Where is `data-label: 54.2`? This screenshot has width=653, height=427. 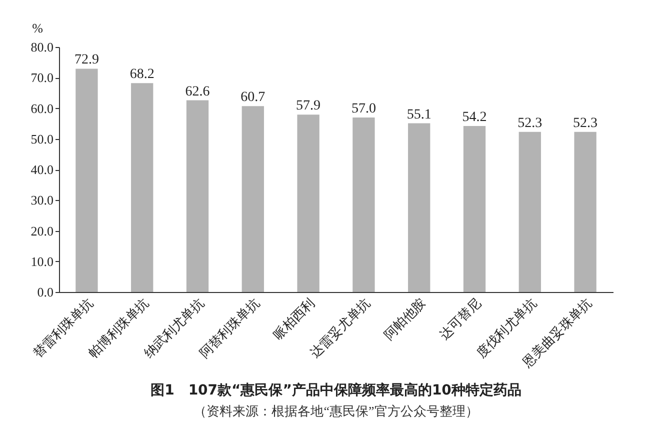
data-label: 54.2 is located at coordinates (474, 118).